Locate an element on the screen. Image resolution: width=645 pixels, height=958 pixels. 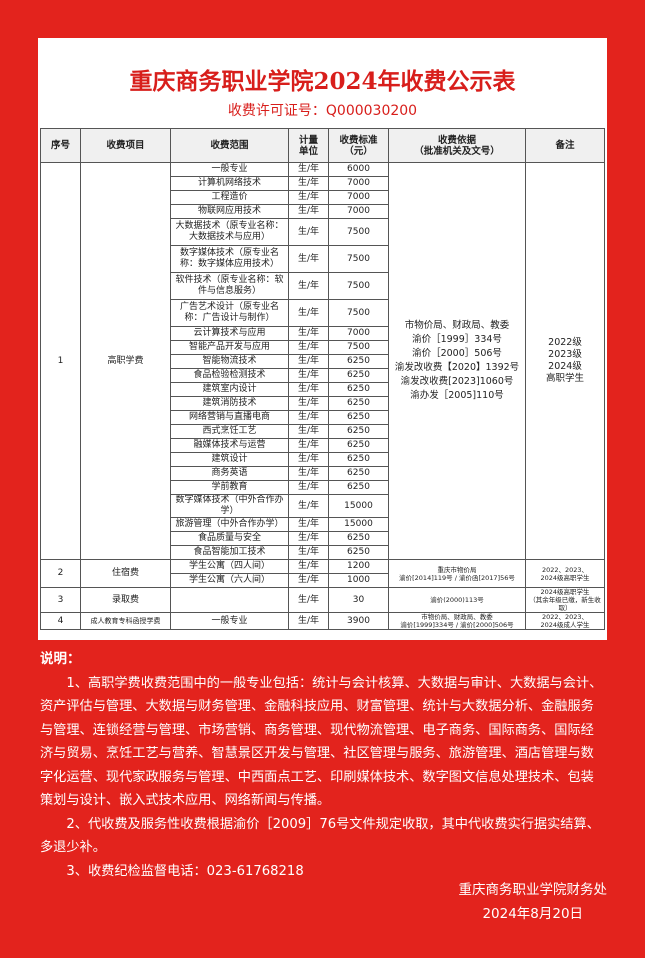
header-line: 计量 is located at coordinates (308, 140).